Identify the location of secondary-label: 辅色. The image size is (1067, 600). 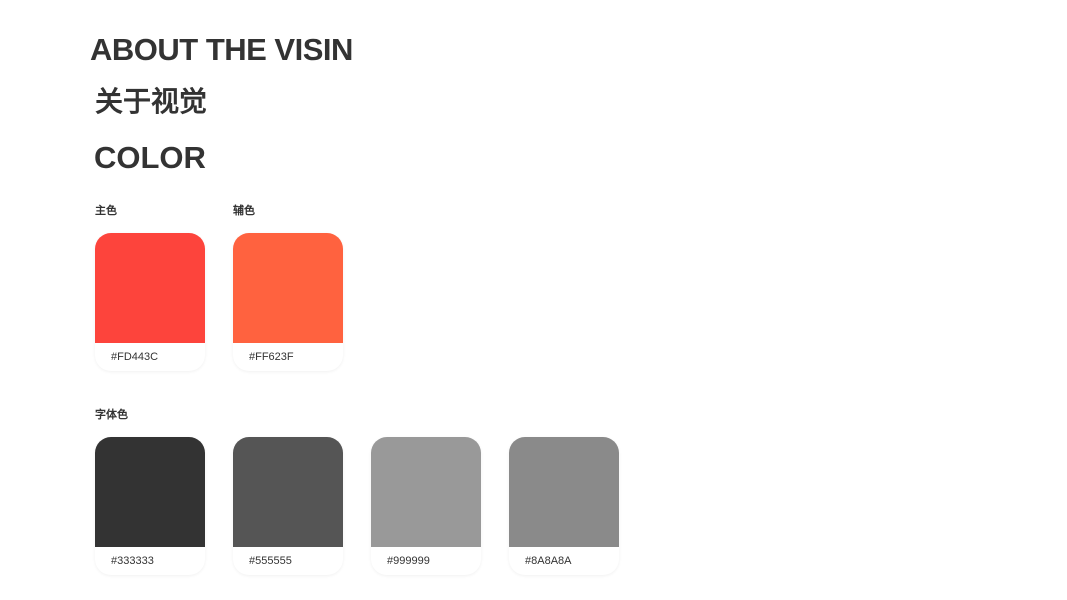
(244, 211).